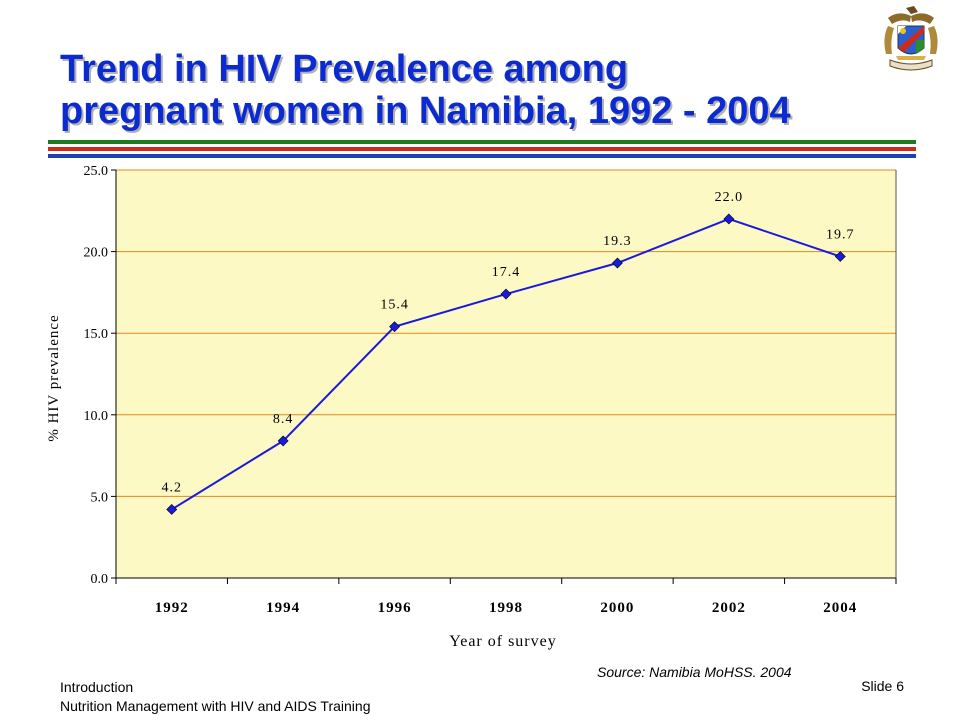 The width and height of the screenshot is (960, 720). Describe the element at coordinates (100, 375) in the screenshot. I see `y-axis-ticks: 0.0 5.0 10.0 15.0 20.0 25.0` at that location.